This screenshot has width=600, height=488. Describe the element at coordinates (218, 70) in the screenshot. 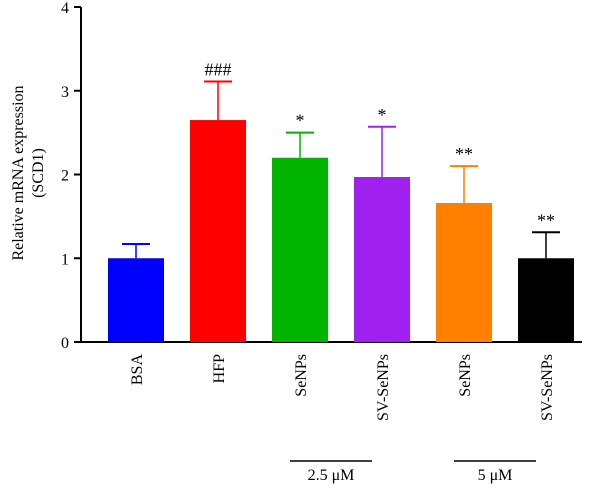

I see `significance-label: ###` at that location.